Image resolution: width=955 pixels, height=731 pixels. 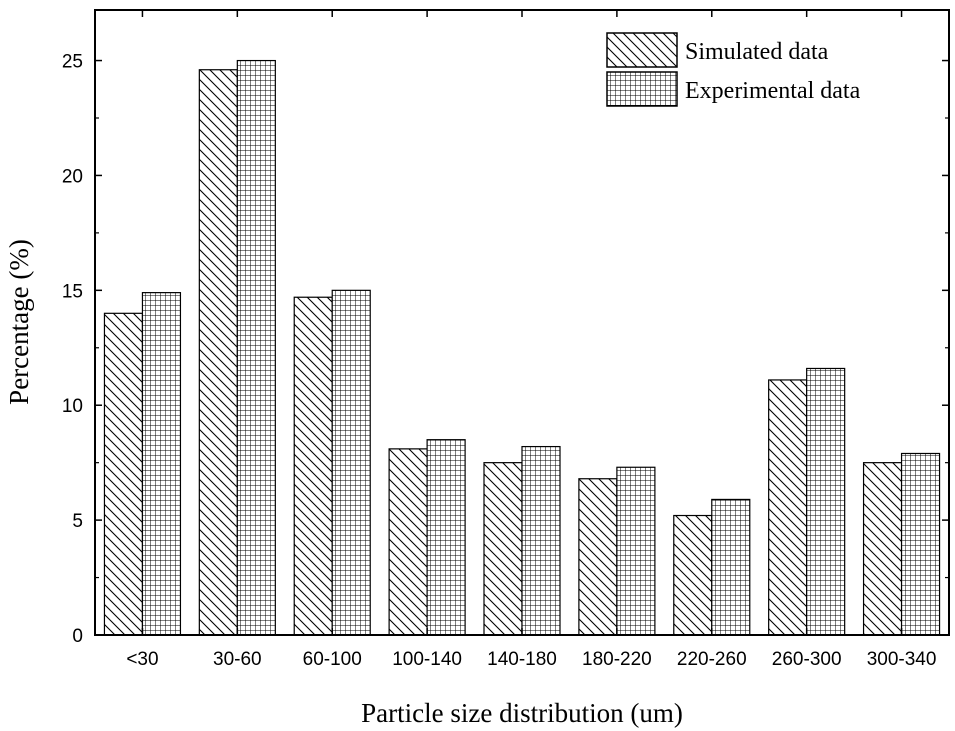 I want to click on x-tick-label: 300-340, so click(x=902, y=659).